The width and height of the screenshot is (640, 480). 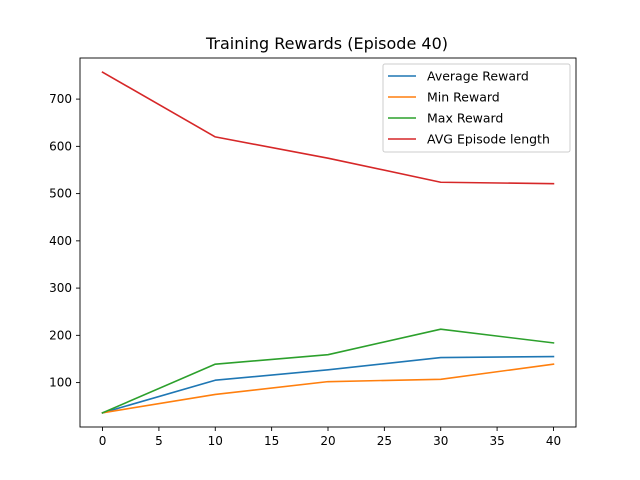 What do you see at coordinates (326, 43) in the screenshot?
I see `chart-title: Training Rewards (Episode 40)` at bounding box center [326, 43].